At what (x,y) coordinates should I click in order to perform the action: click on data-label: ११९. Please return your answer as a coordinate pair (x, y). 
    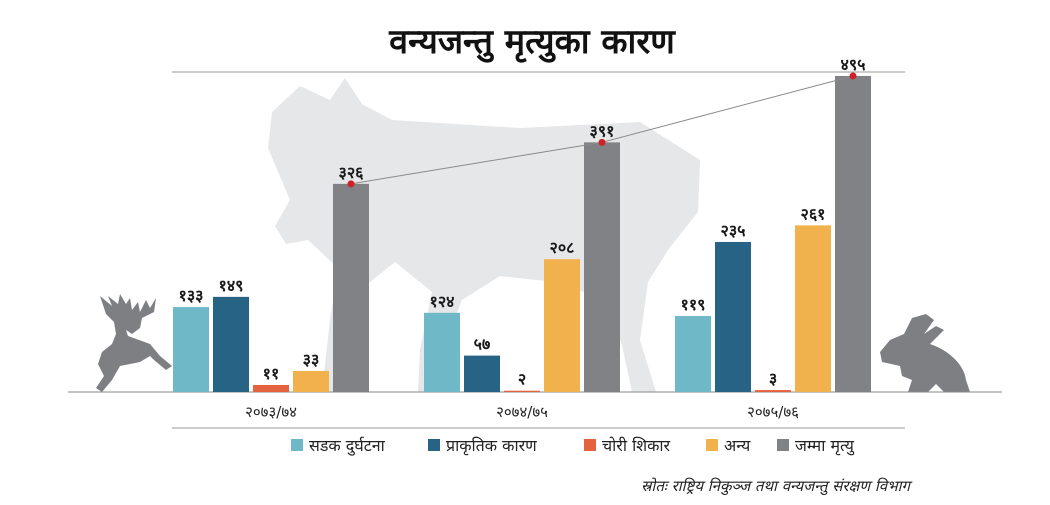
    Looking at the image, I should click on (693, 304).